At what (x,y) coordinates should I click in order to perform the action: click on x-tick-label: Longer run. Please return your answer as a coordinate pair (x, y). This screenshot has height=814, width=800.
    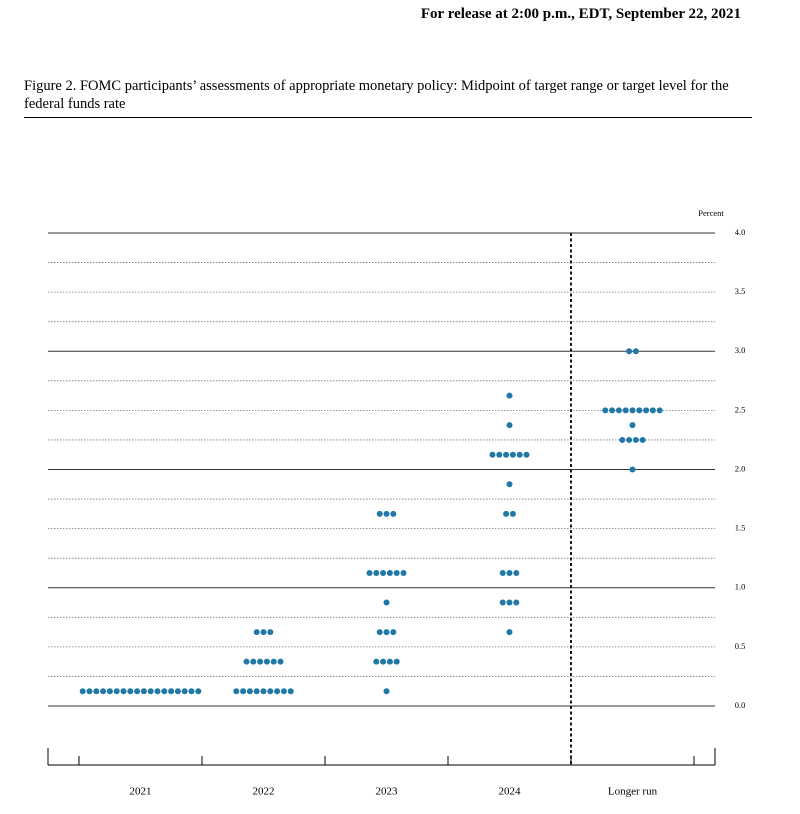
    Looking at the image, I should click on (633, 792).